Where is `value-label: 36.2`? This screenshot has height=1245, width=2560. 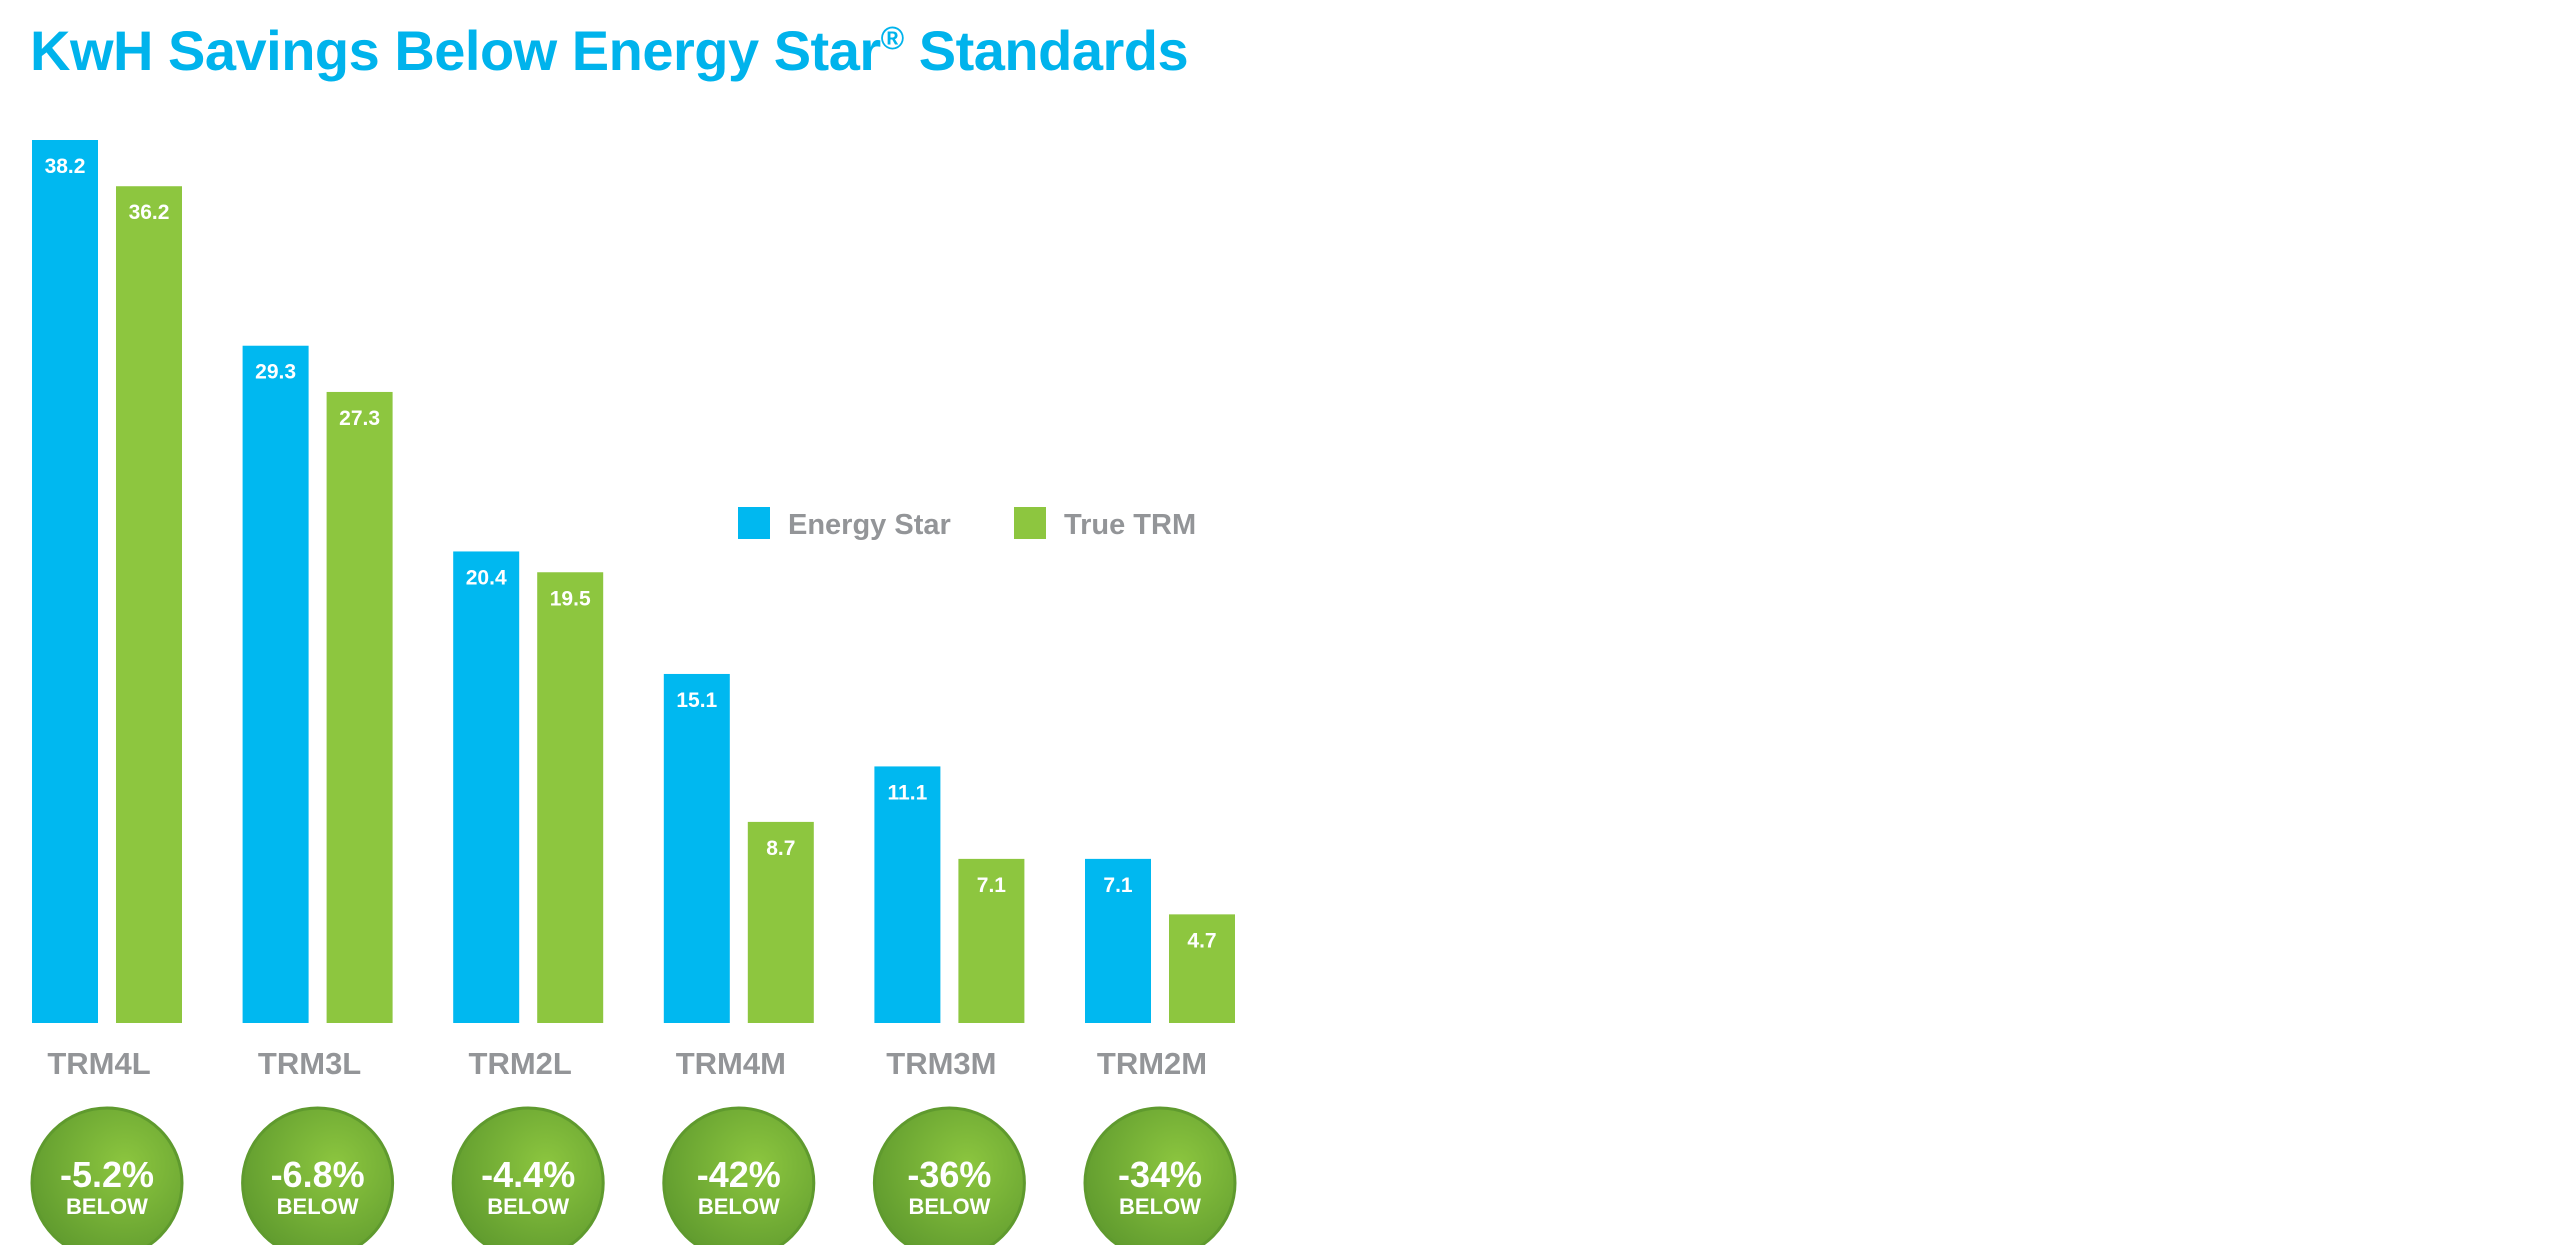
value-label: 36.2 is located at coordinates (149, 212).